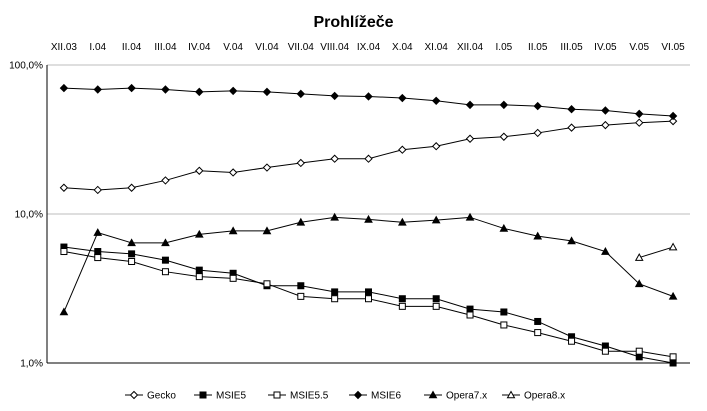 The image size is (707, 411). What do you see at coordinates (199, 47) in the screenshot?
I see `x-tick-label: IV.04` at bounding box center [199, 47].